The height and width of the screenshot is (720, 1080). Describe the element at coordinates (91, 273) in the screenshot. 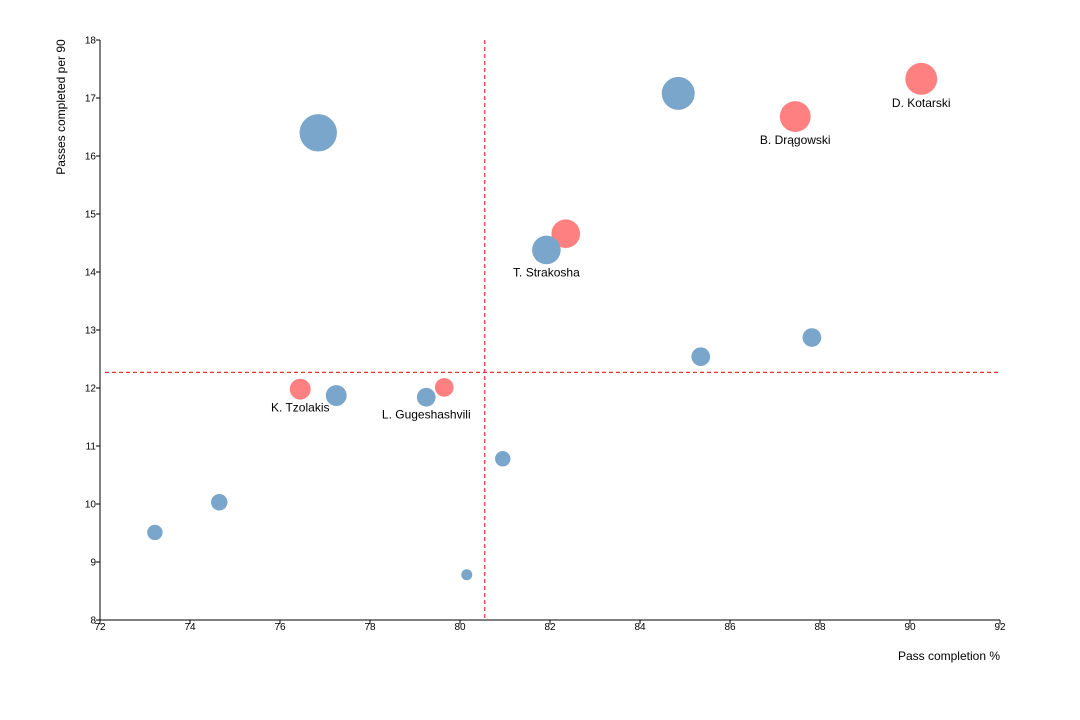

I see `y-tick-label: 14` at that location.